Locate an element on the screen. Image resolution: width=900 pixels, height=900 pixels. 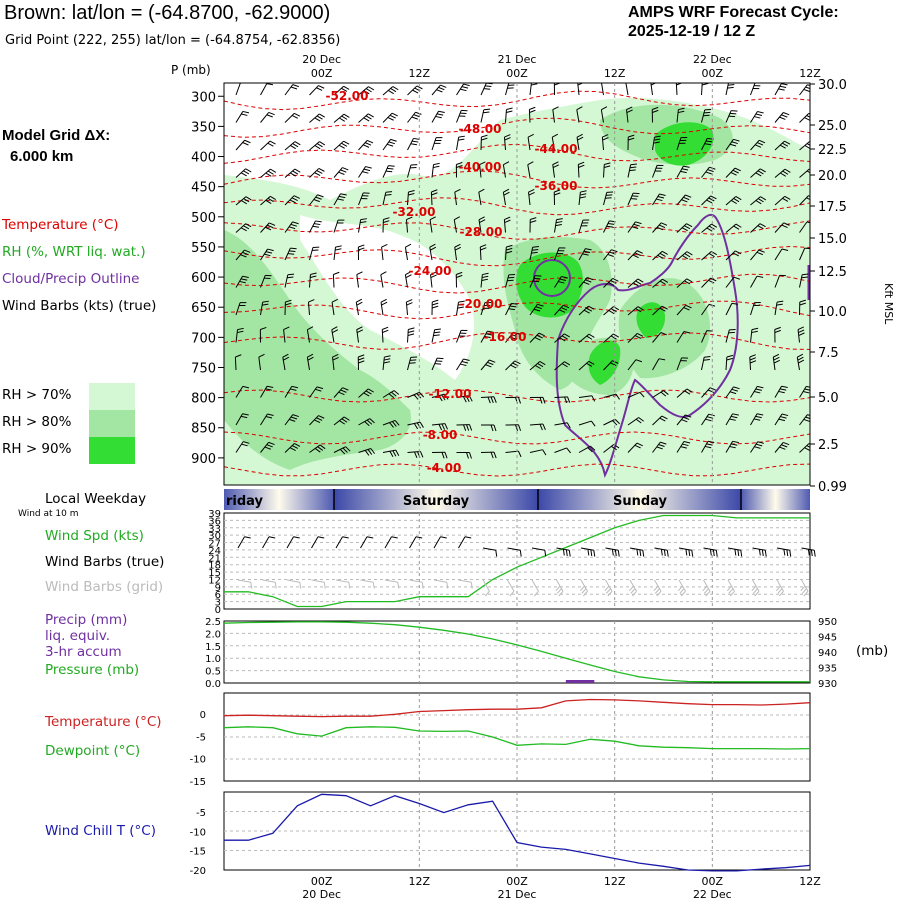
pressure-tick-label: 750 is located at coordinates (203, 368).